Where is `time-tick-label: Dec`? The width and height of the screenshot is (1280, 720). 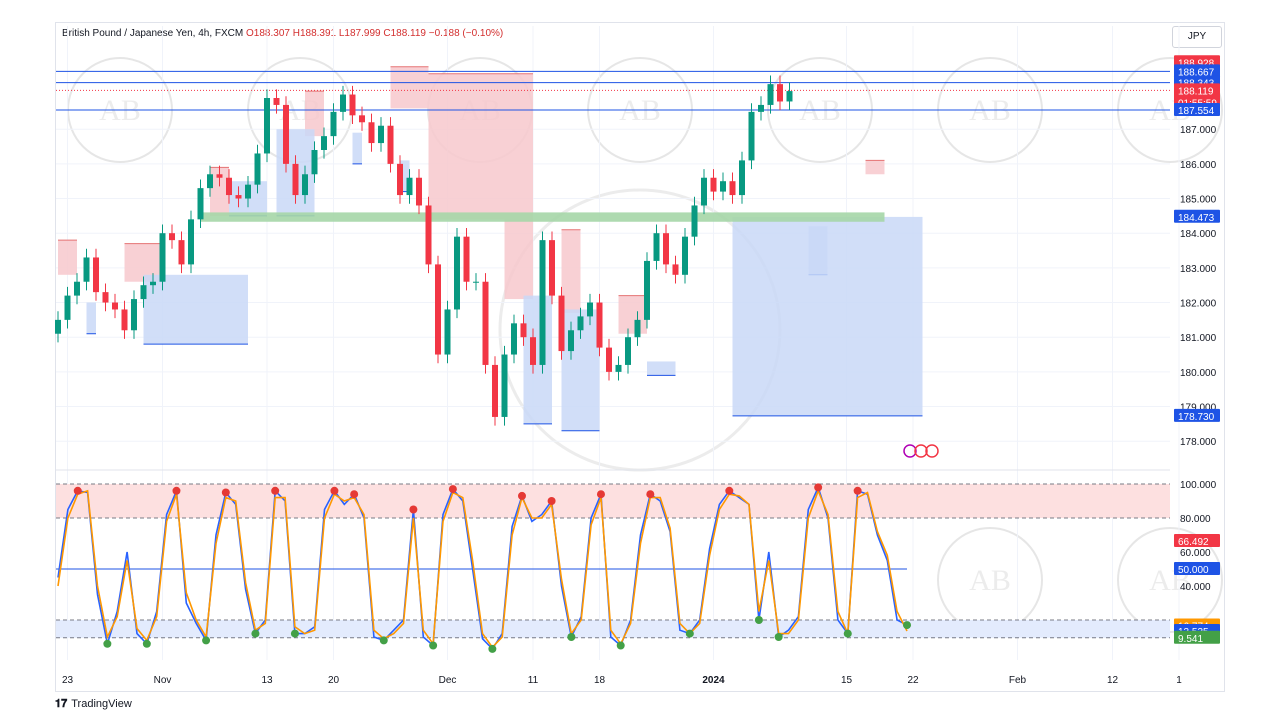
time-tick-label: Dec is located at coordinates (448, 680).